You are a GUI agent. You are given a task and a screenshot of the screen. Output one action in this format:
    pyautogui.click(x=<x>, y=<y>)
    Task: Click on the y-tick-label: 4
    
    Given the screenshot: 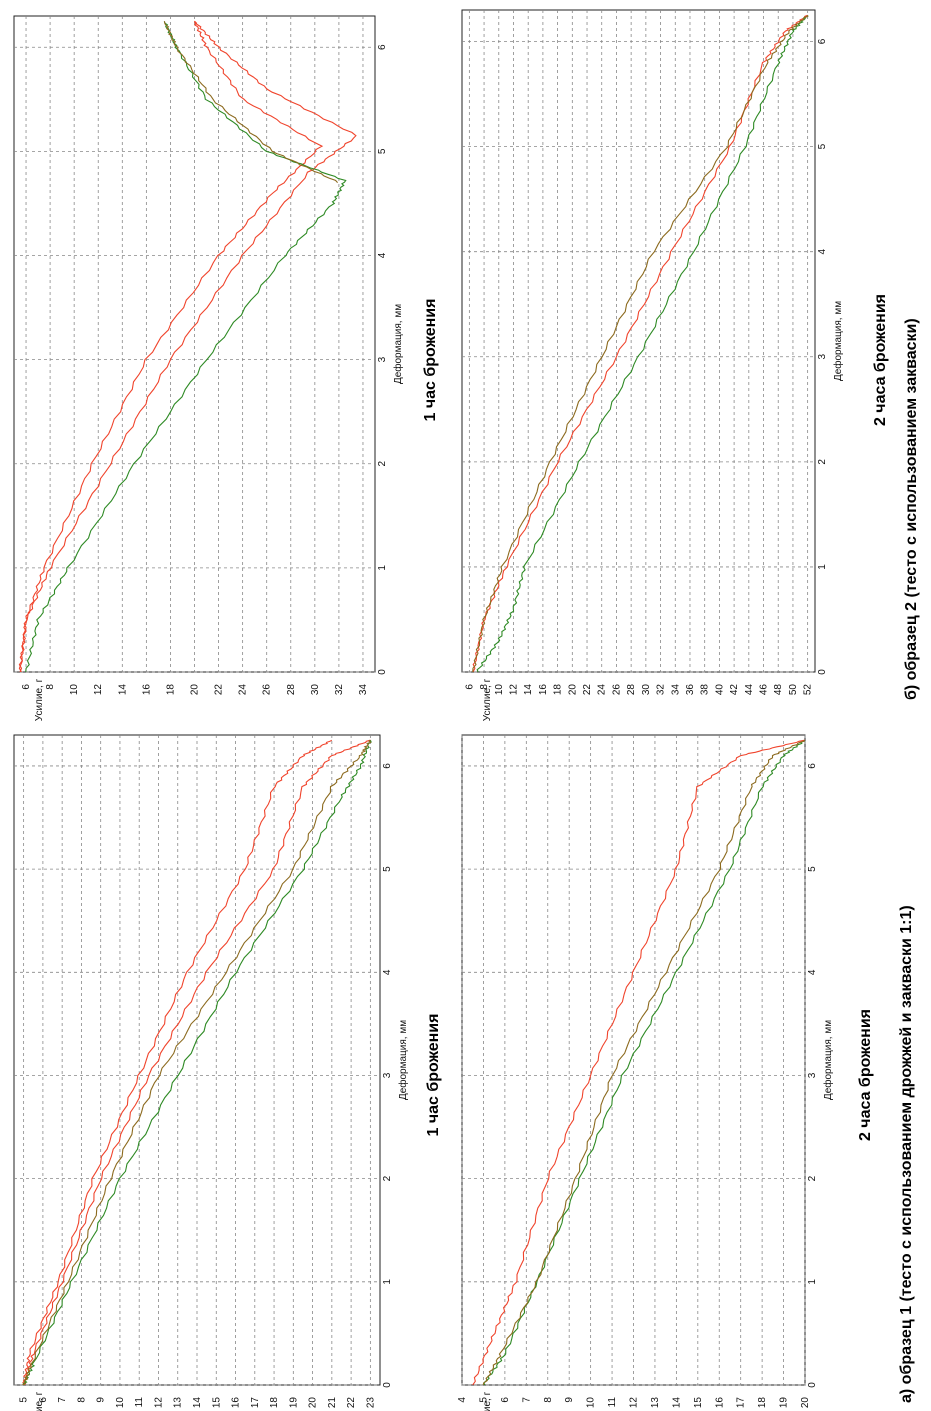 What is the action you would take?
    pyautogui.click(x=462, y=1400)
    